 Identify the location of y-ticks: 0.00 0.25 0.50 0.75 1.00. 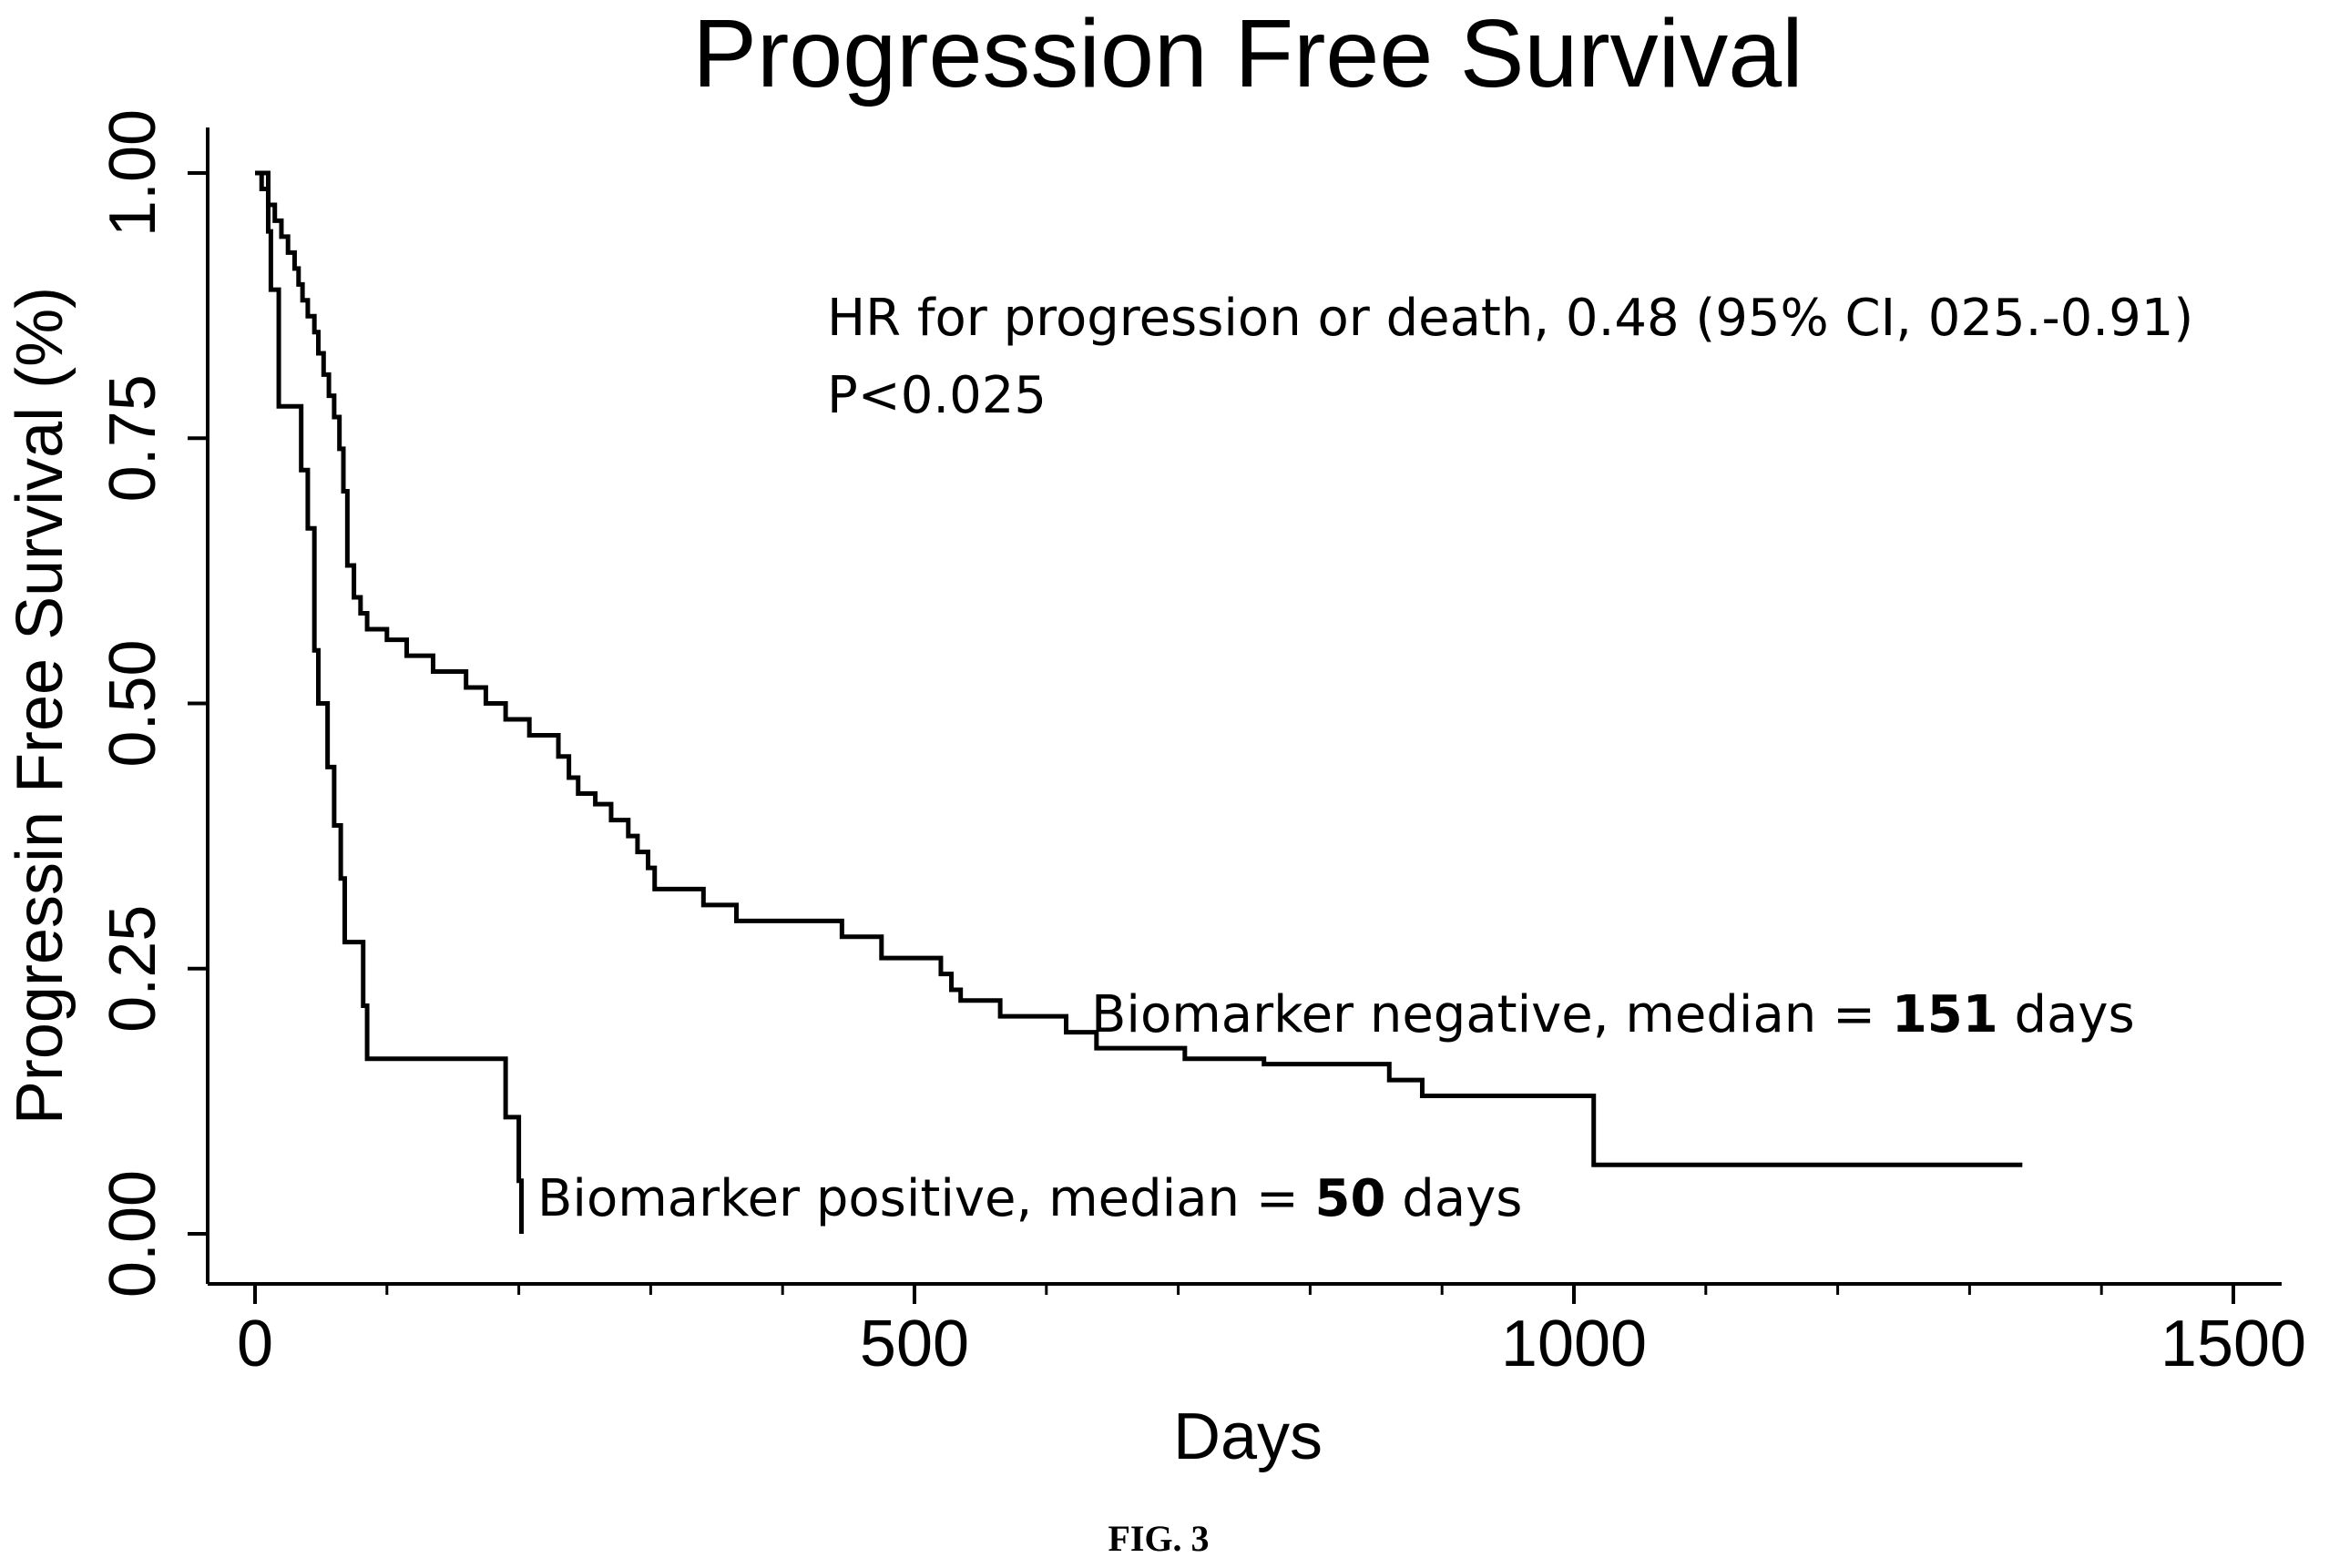
(152, 704).